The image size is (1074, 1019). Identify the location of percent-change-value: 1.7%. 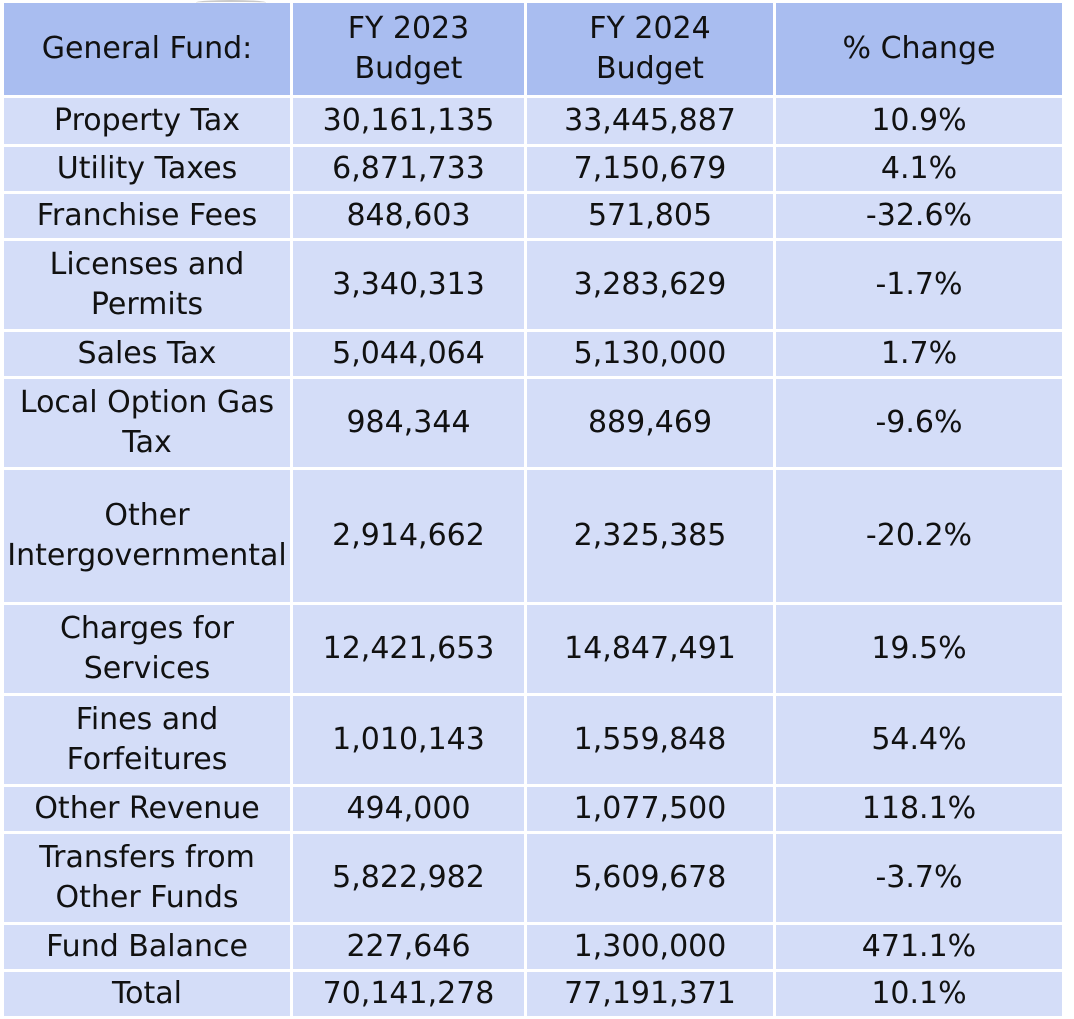
(919, 354).